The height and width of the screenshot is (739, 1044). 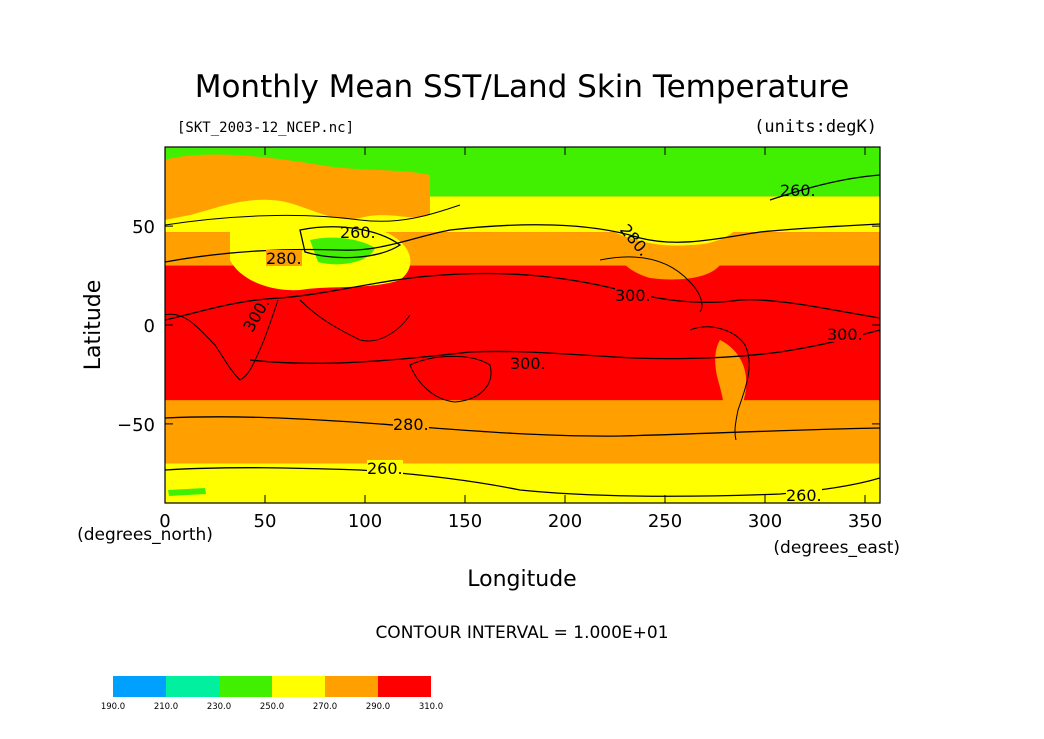 What do you see at coordinates (522, 486) in the screenshot?
I see `antarctic-margin` at bounding box center [522, 486].